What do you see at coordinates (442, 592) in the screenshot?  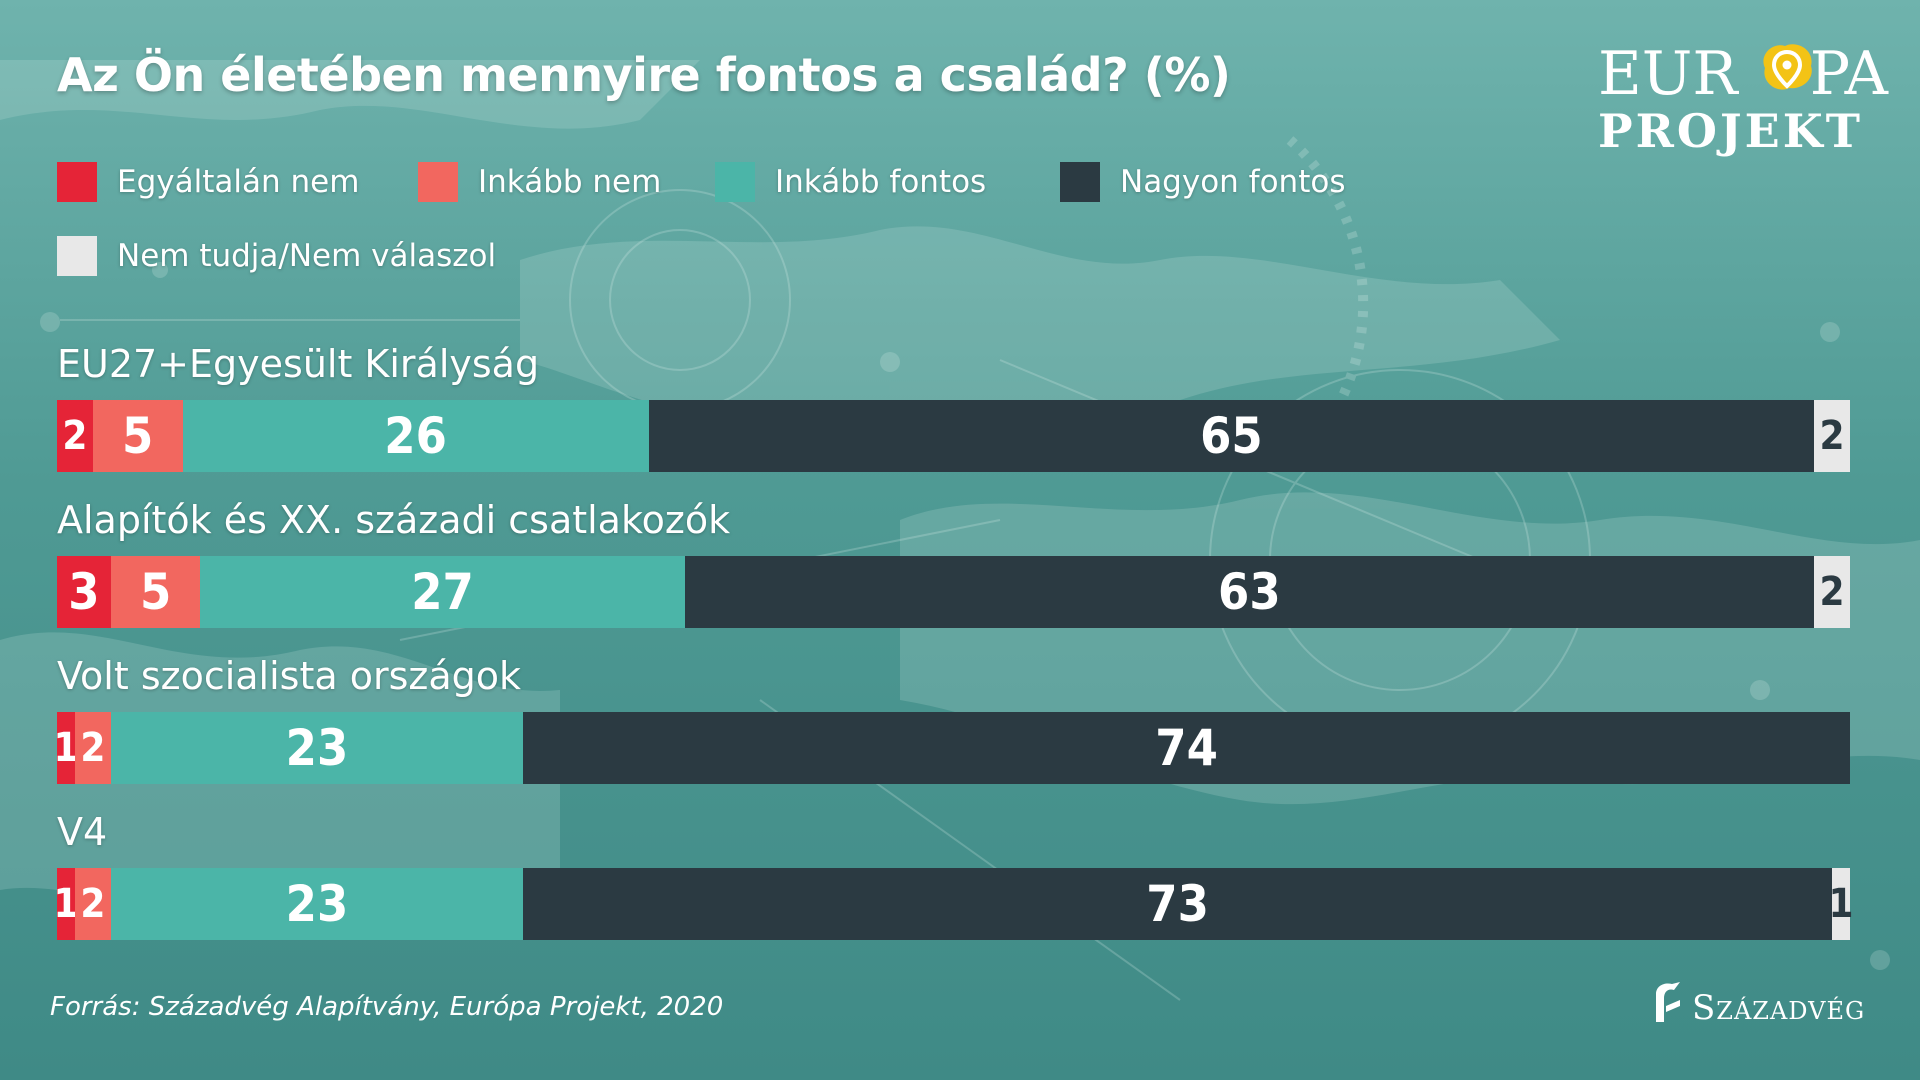 I see `bar-segment: 27` at bounding box center [442, 592].